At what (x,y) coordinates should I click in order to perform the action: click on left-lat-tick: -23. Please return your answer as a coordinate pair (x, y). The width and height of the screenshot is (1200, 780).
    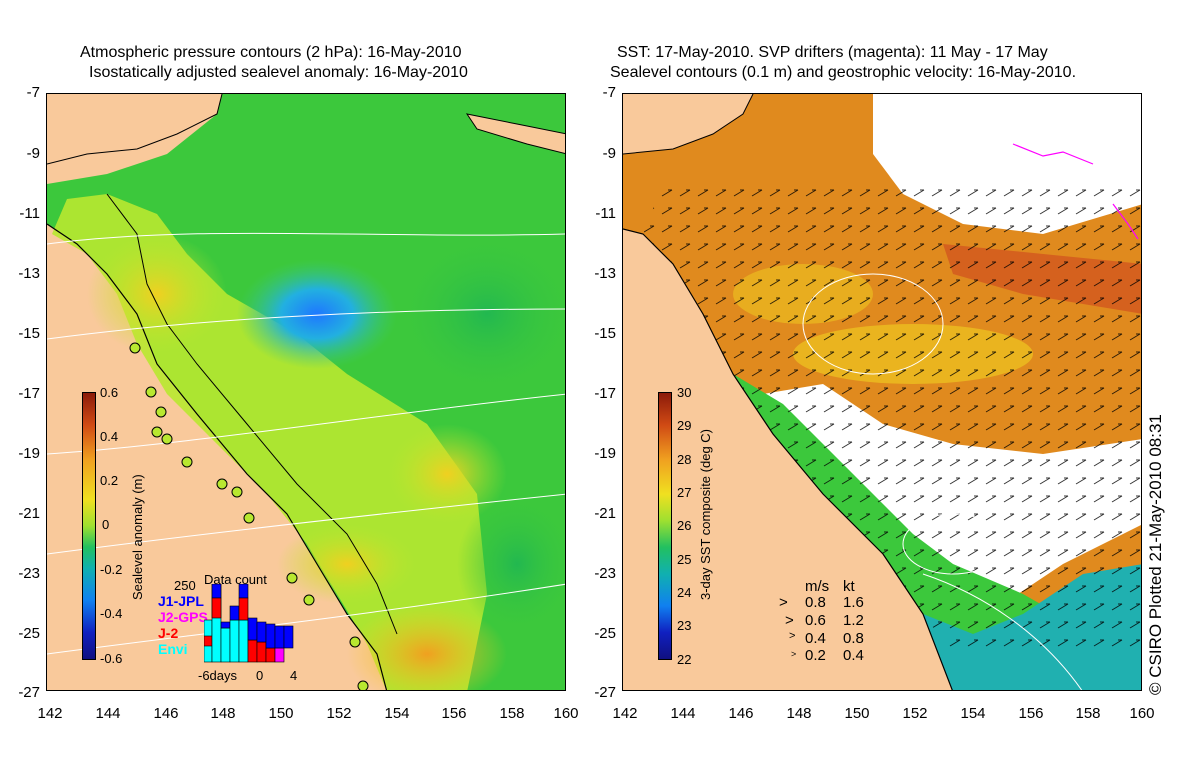
    Looking at the image, I should click on (29, 573).